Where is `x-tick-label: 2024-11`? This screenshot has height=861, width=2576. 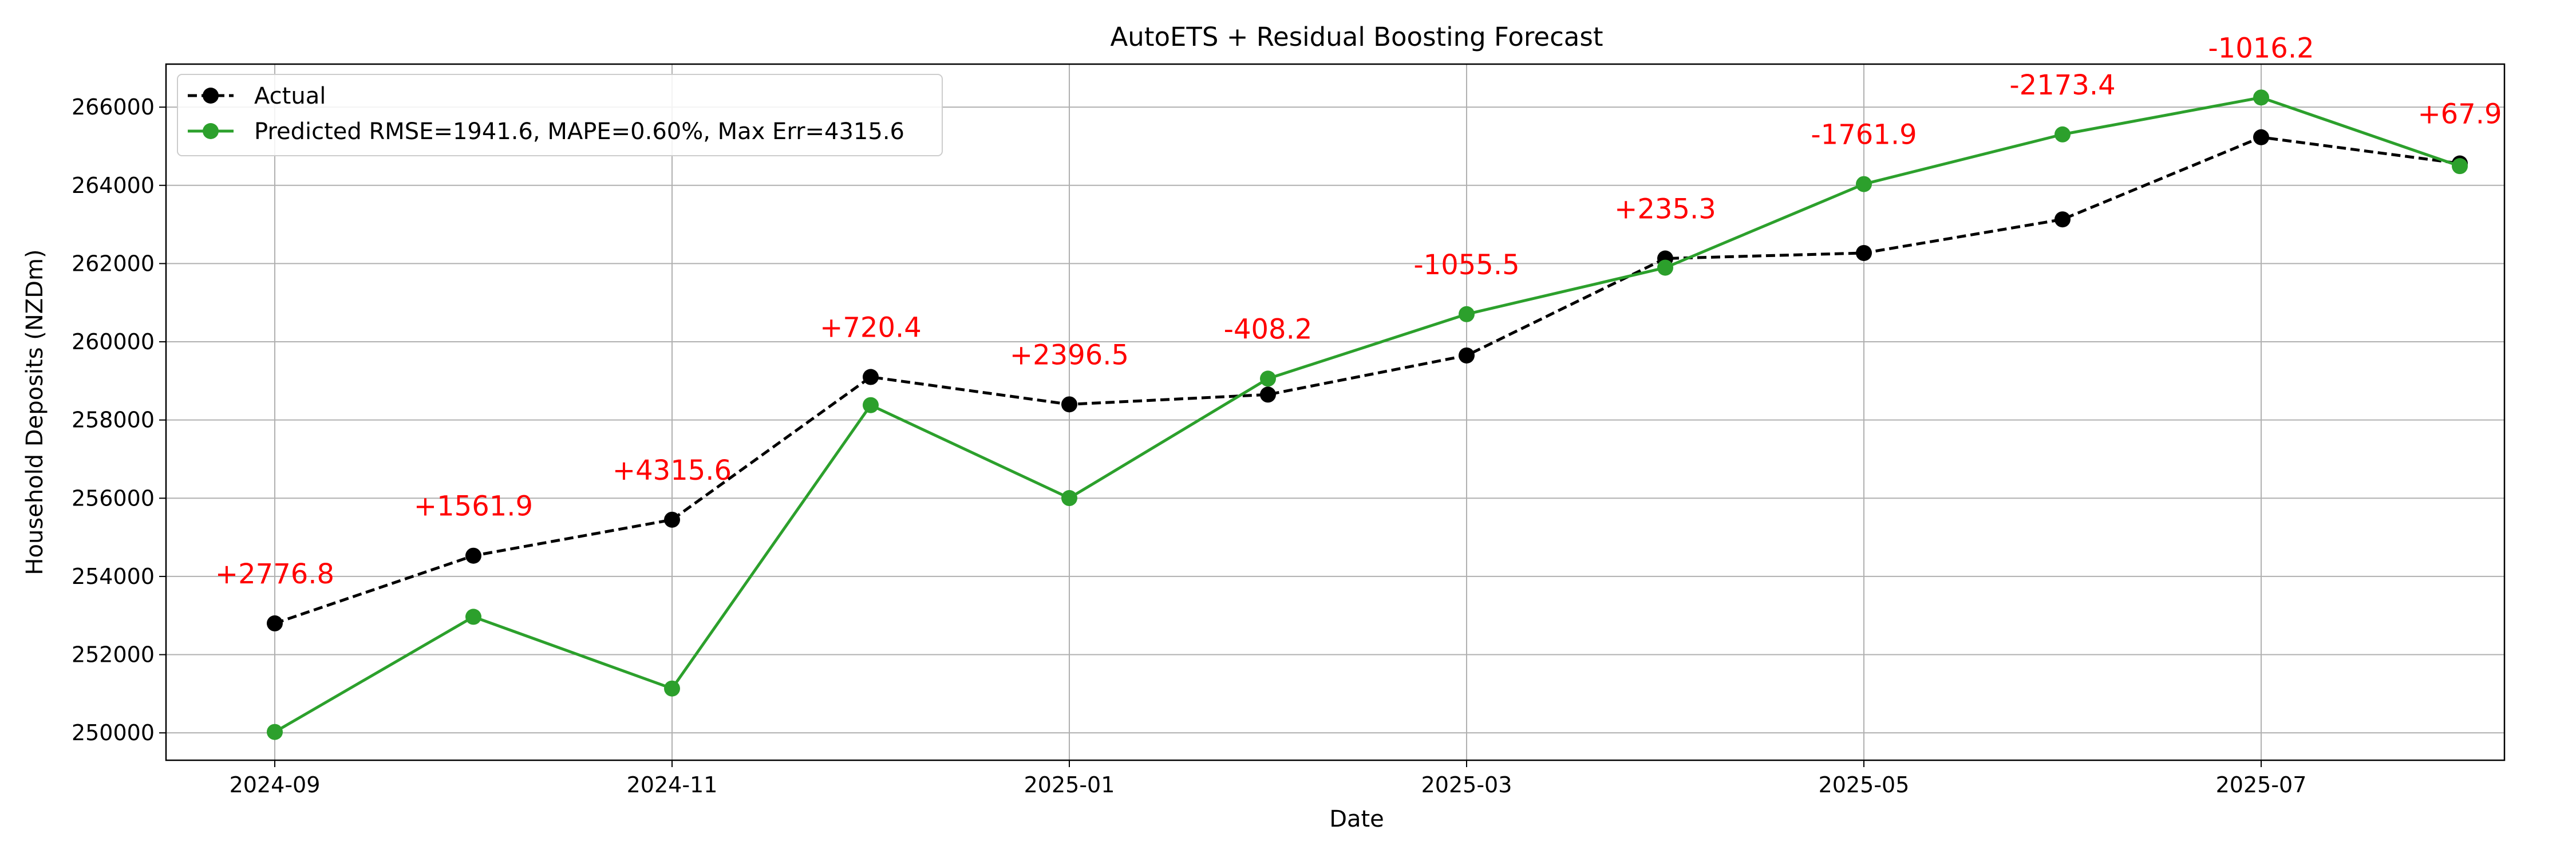
x-tick-label: 2024-11 is located at coordinates (672, 784).